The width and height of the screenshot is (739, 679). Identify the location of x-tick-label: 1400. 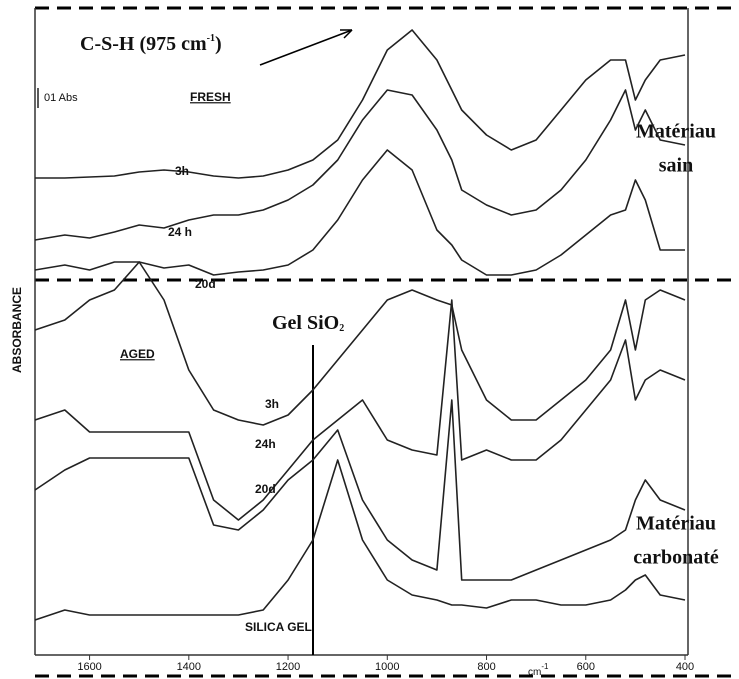
(189, 667).